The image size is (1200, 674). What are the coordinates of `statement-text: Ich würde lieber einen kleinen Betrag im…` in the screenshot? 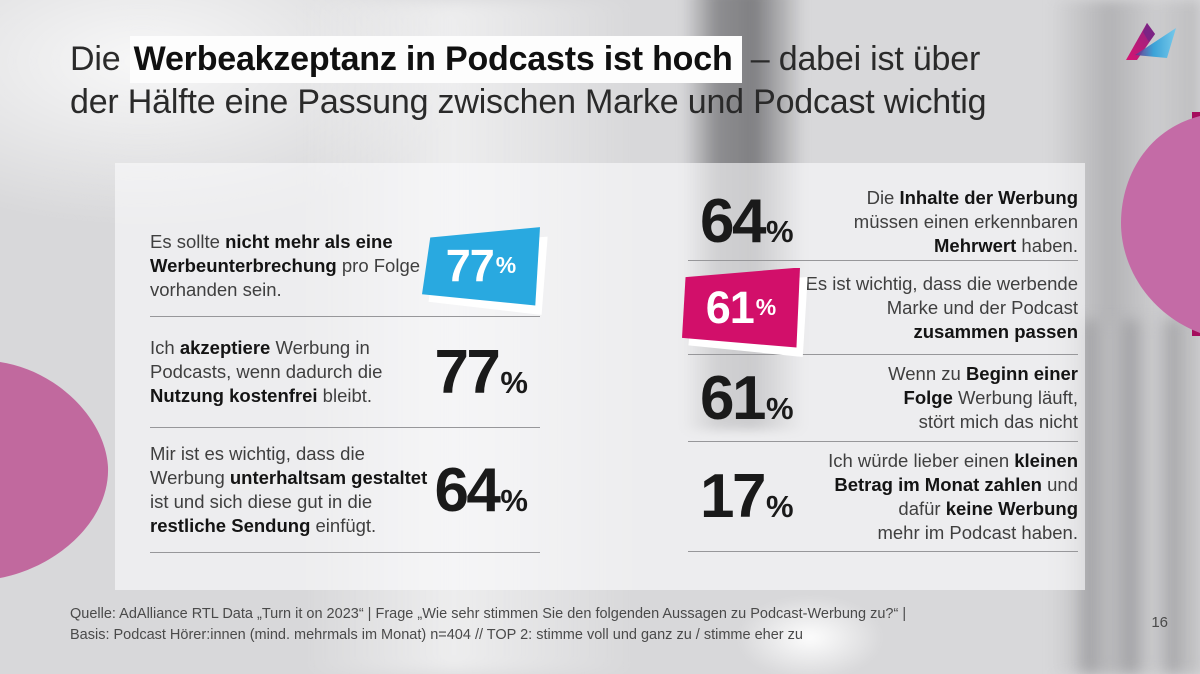 It's located at (953, 496).